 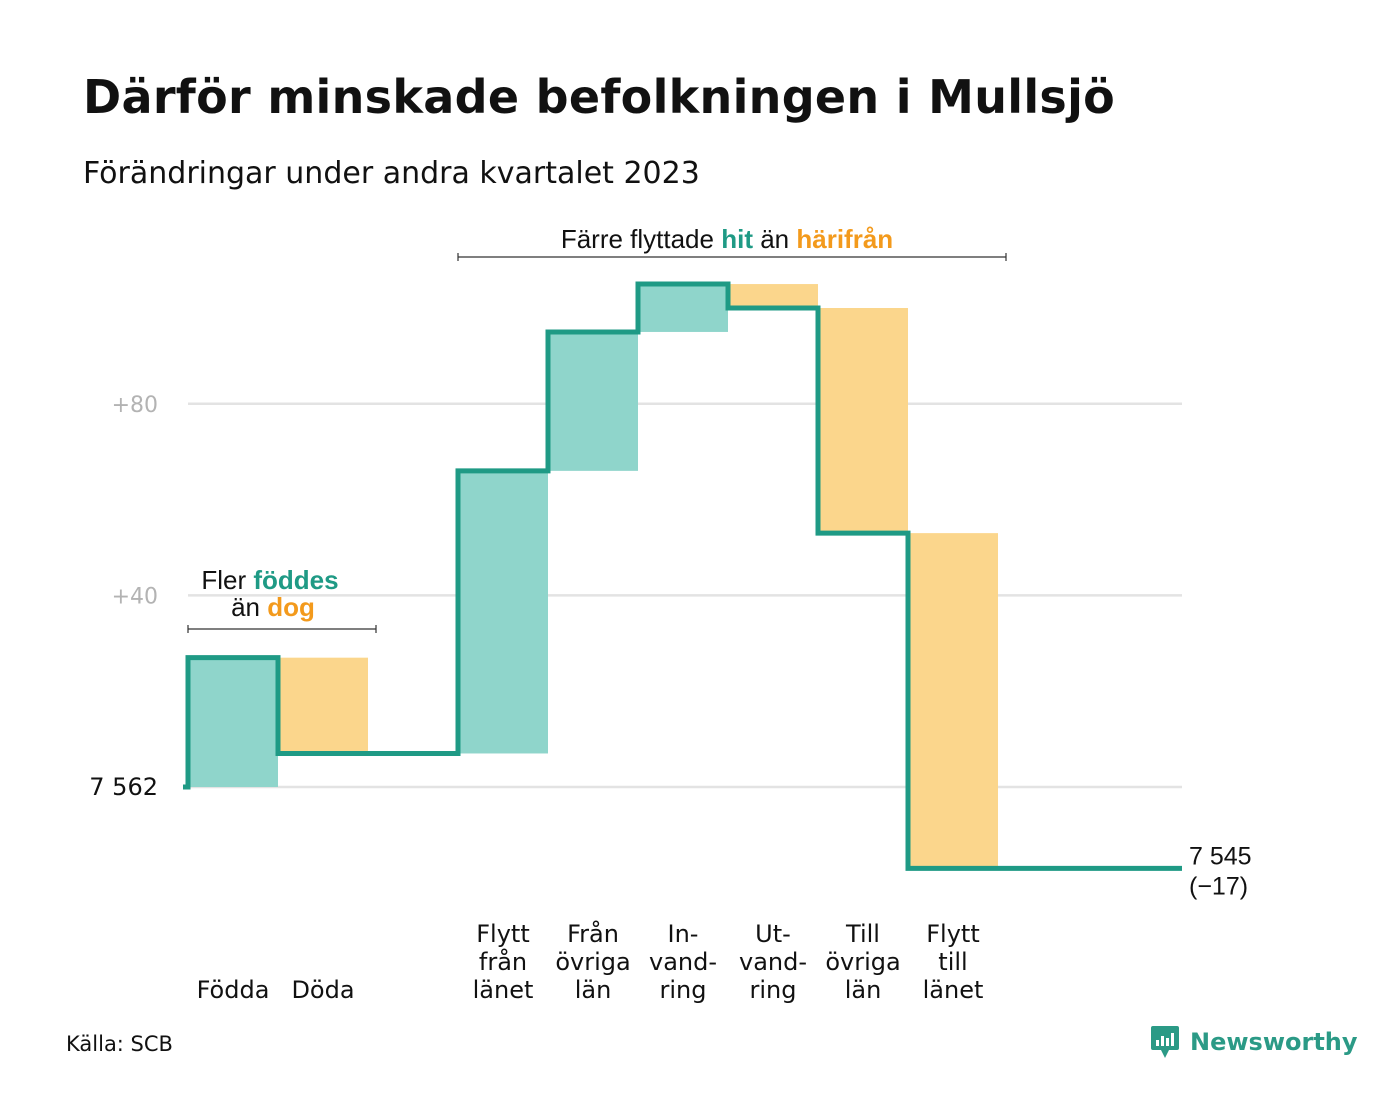 What do you see at coordinates (503, 961) in the screenshot?
I see `x-tick-label: från` at bounding box center [503, 961].